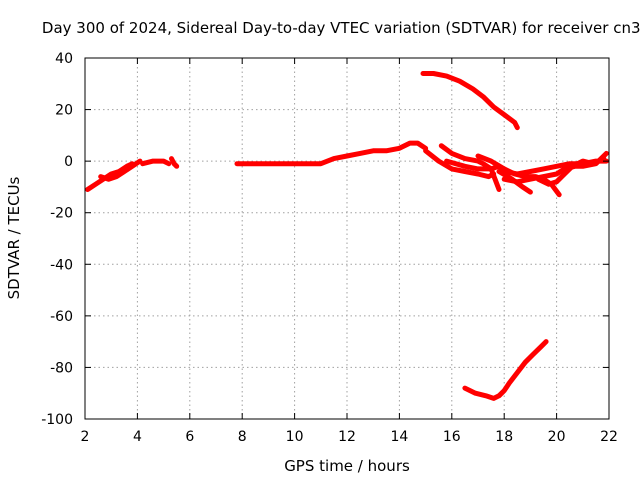 This screenshot has width=640, height=480. Describe the element at coordinates (399, 437) in the screenshot. I see `x-tick-label: 14` at that location.